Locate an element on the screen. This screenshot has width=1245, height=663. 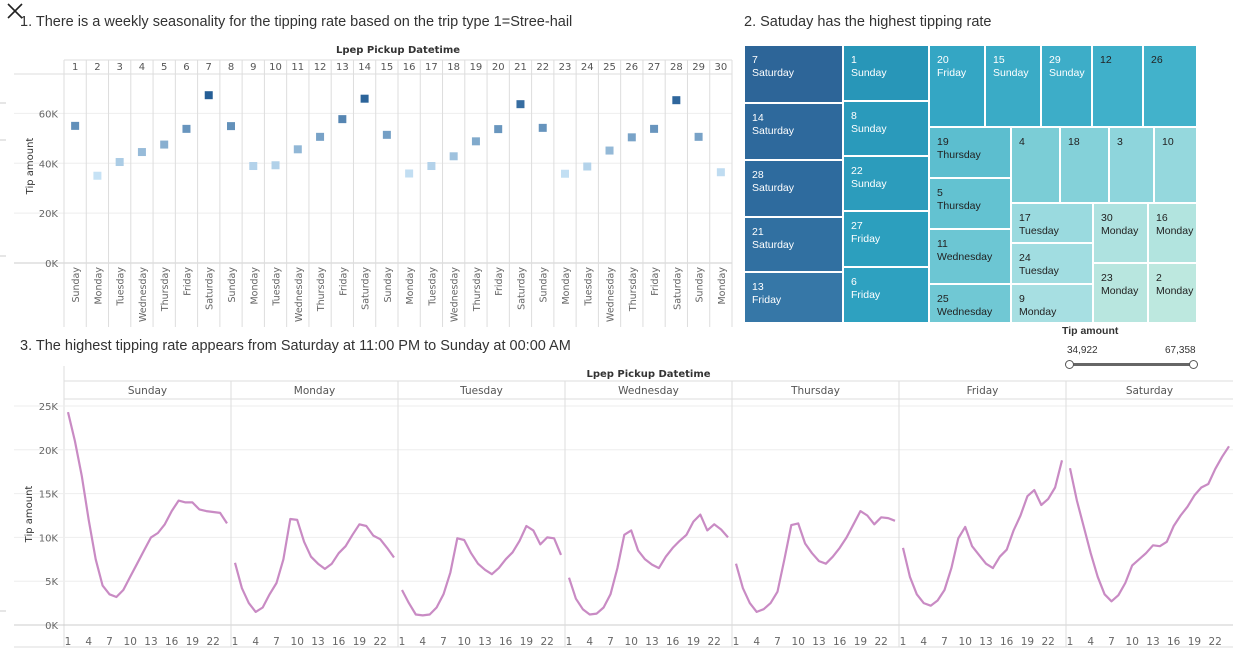
treemap-cell-day-17: 17 Tuesday is located at coordinates (1052, 223).